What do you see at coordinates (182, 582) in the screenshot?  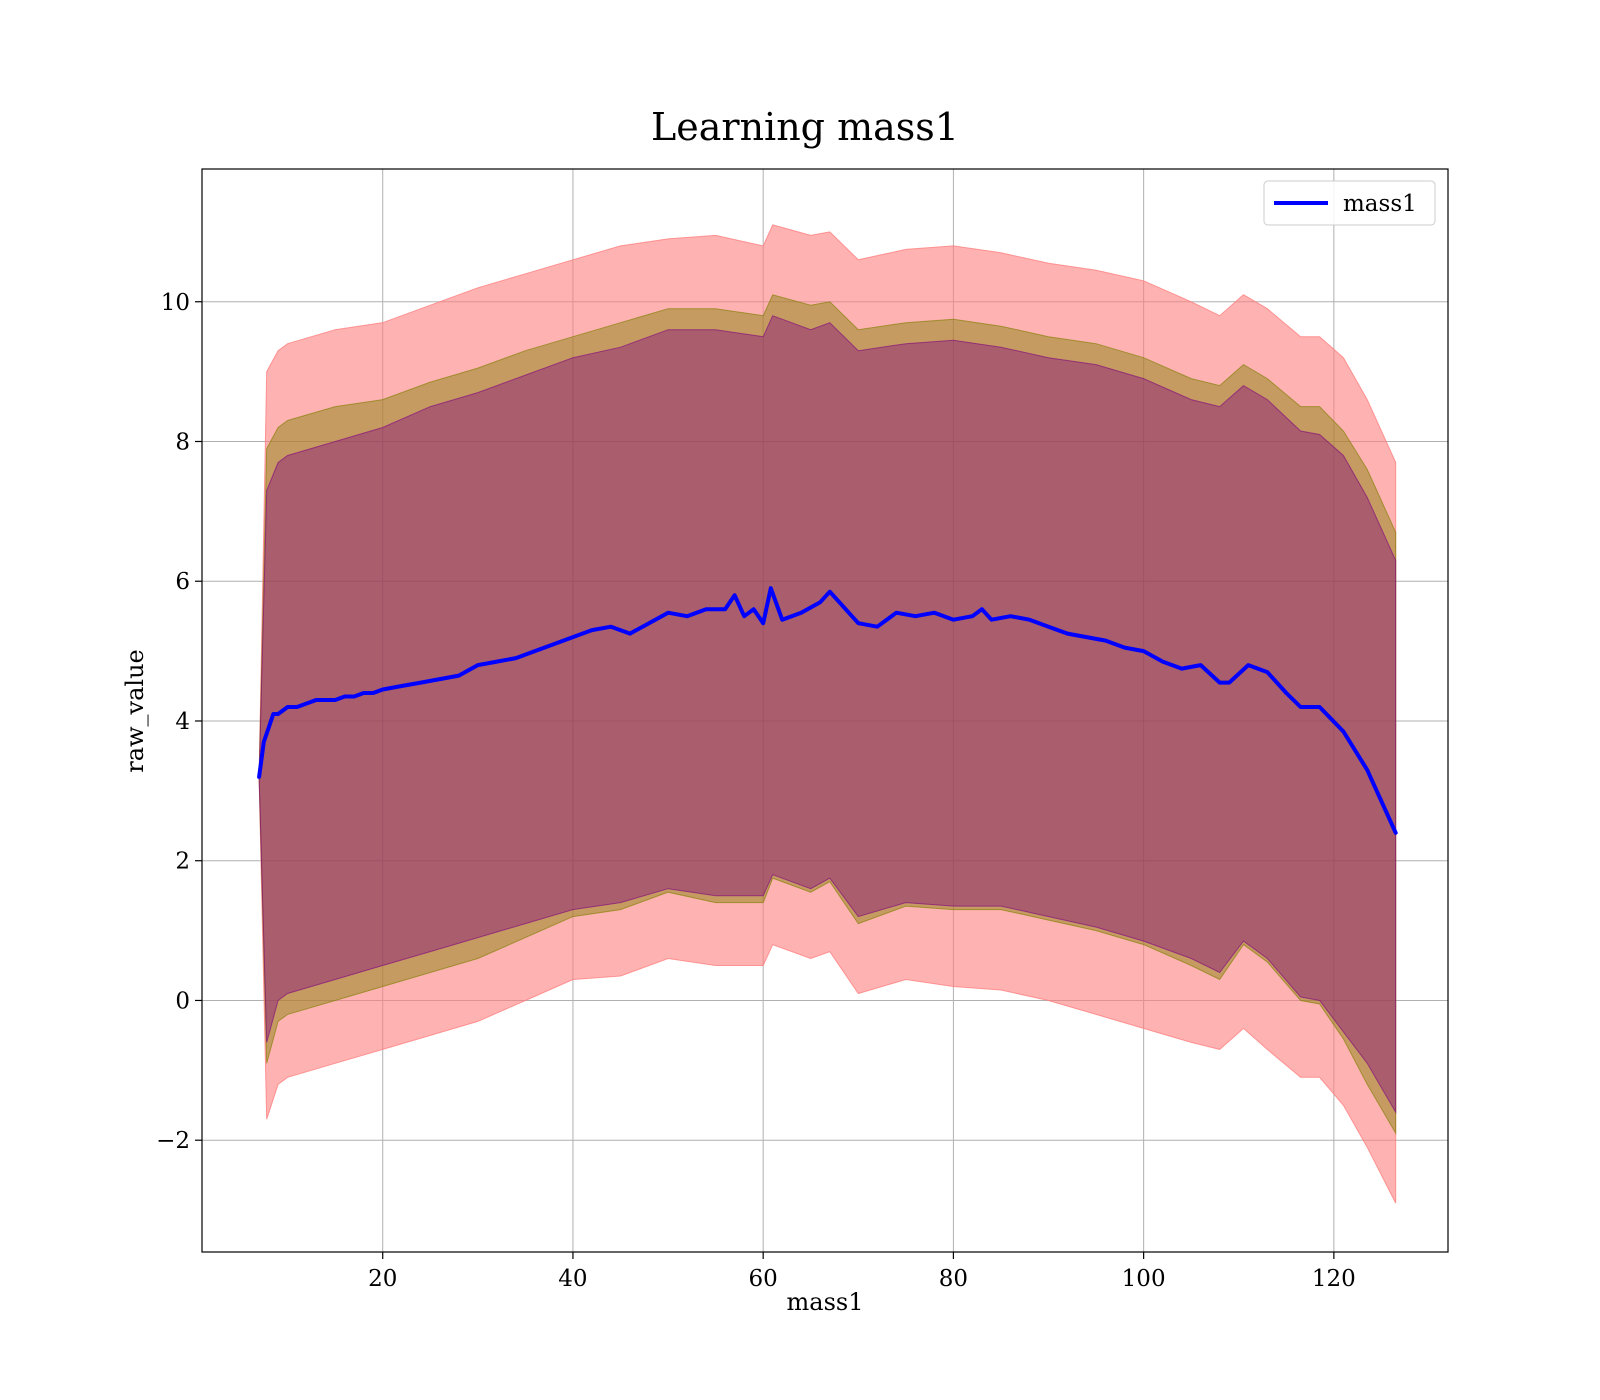 I see `y-tick-label: 6` at bounding box center [182, 582].